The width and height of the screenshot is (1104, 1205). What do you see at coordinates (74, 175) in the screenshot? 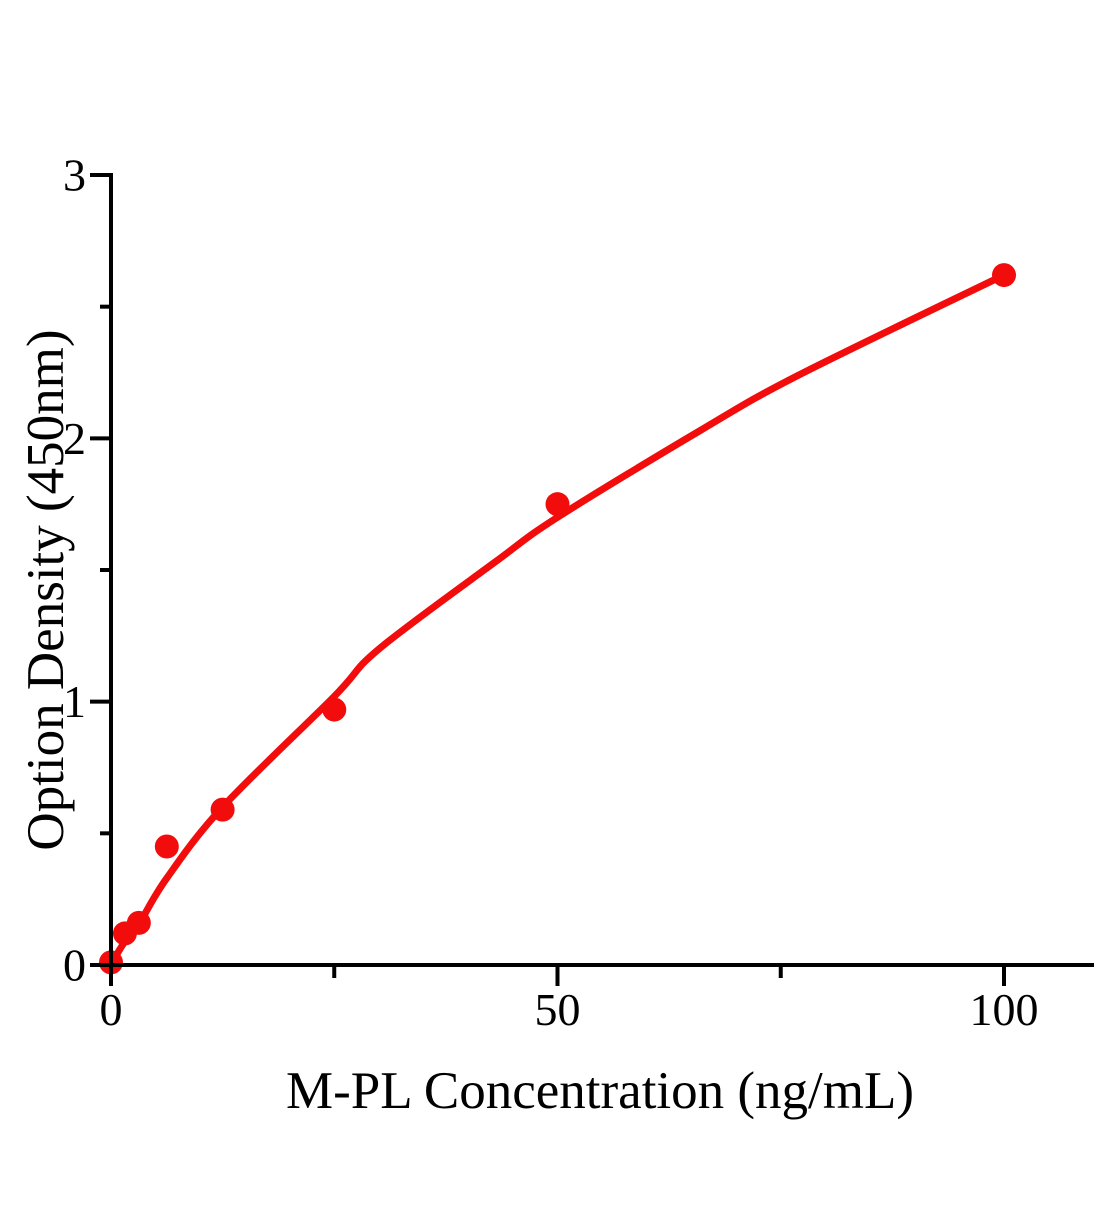
I see `y-tick-label-3: 3` at bounding box center [74, 175].